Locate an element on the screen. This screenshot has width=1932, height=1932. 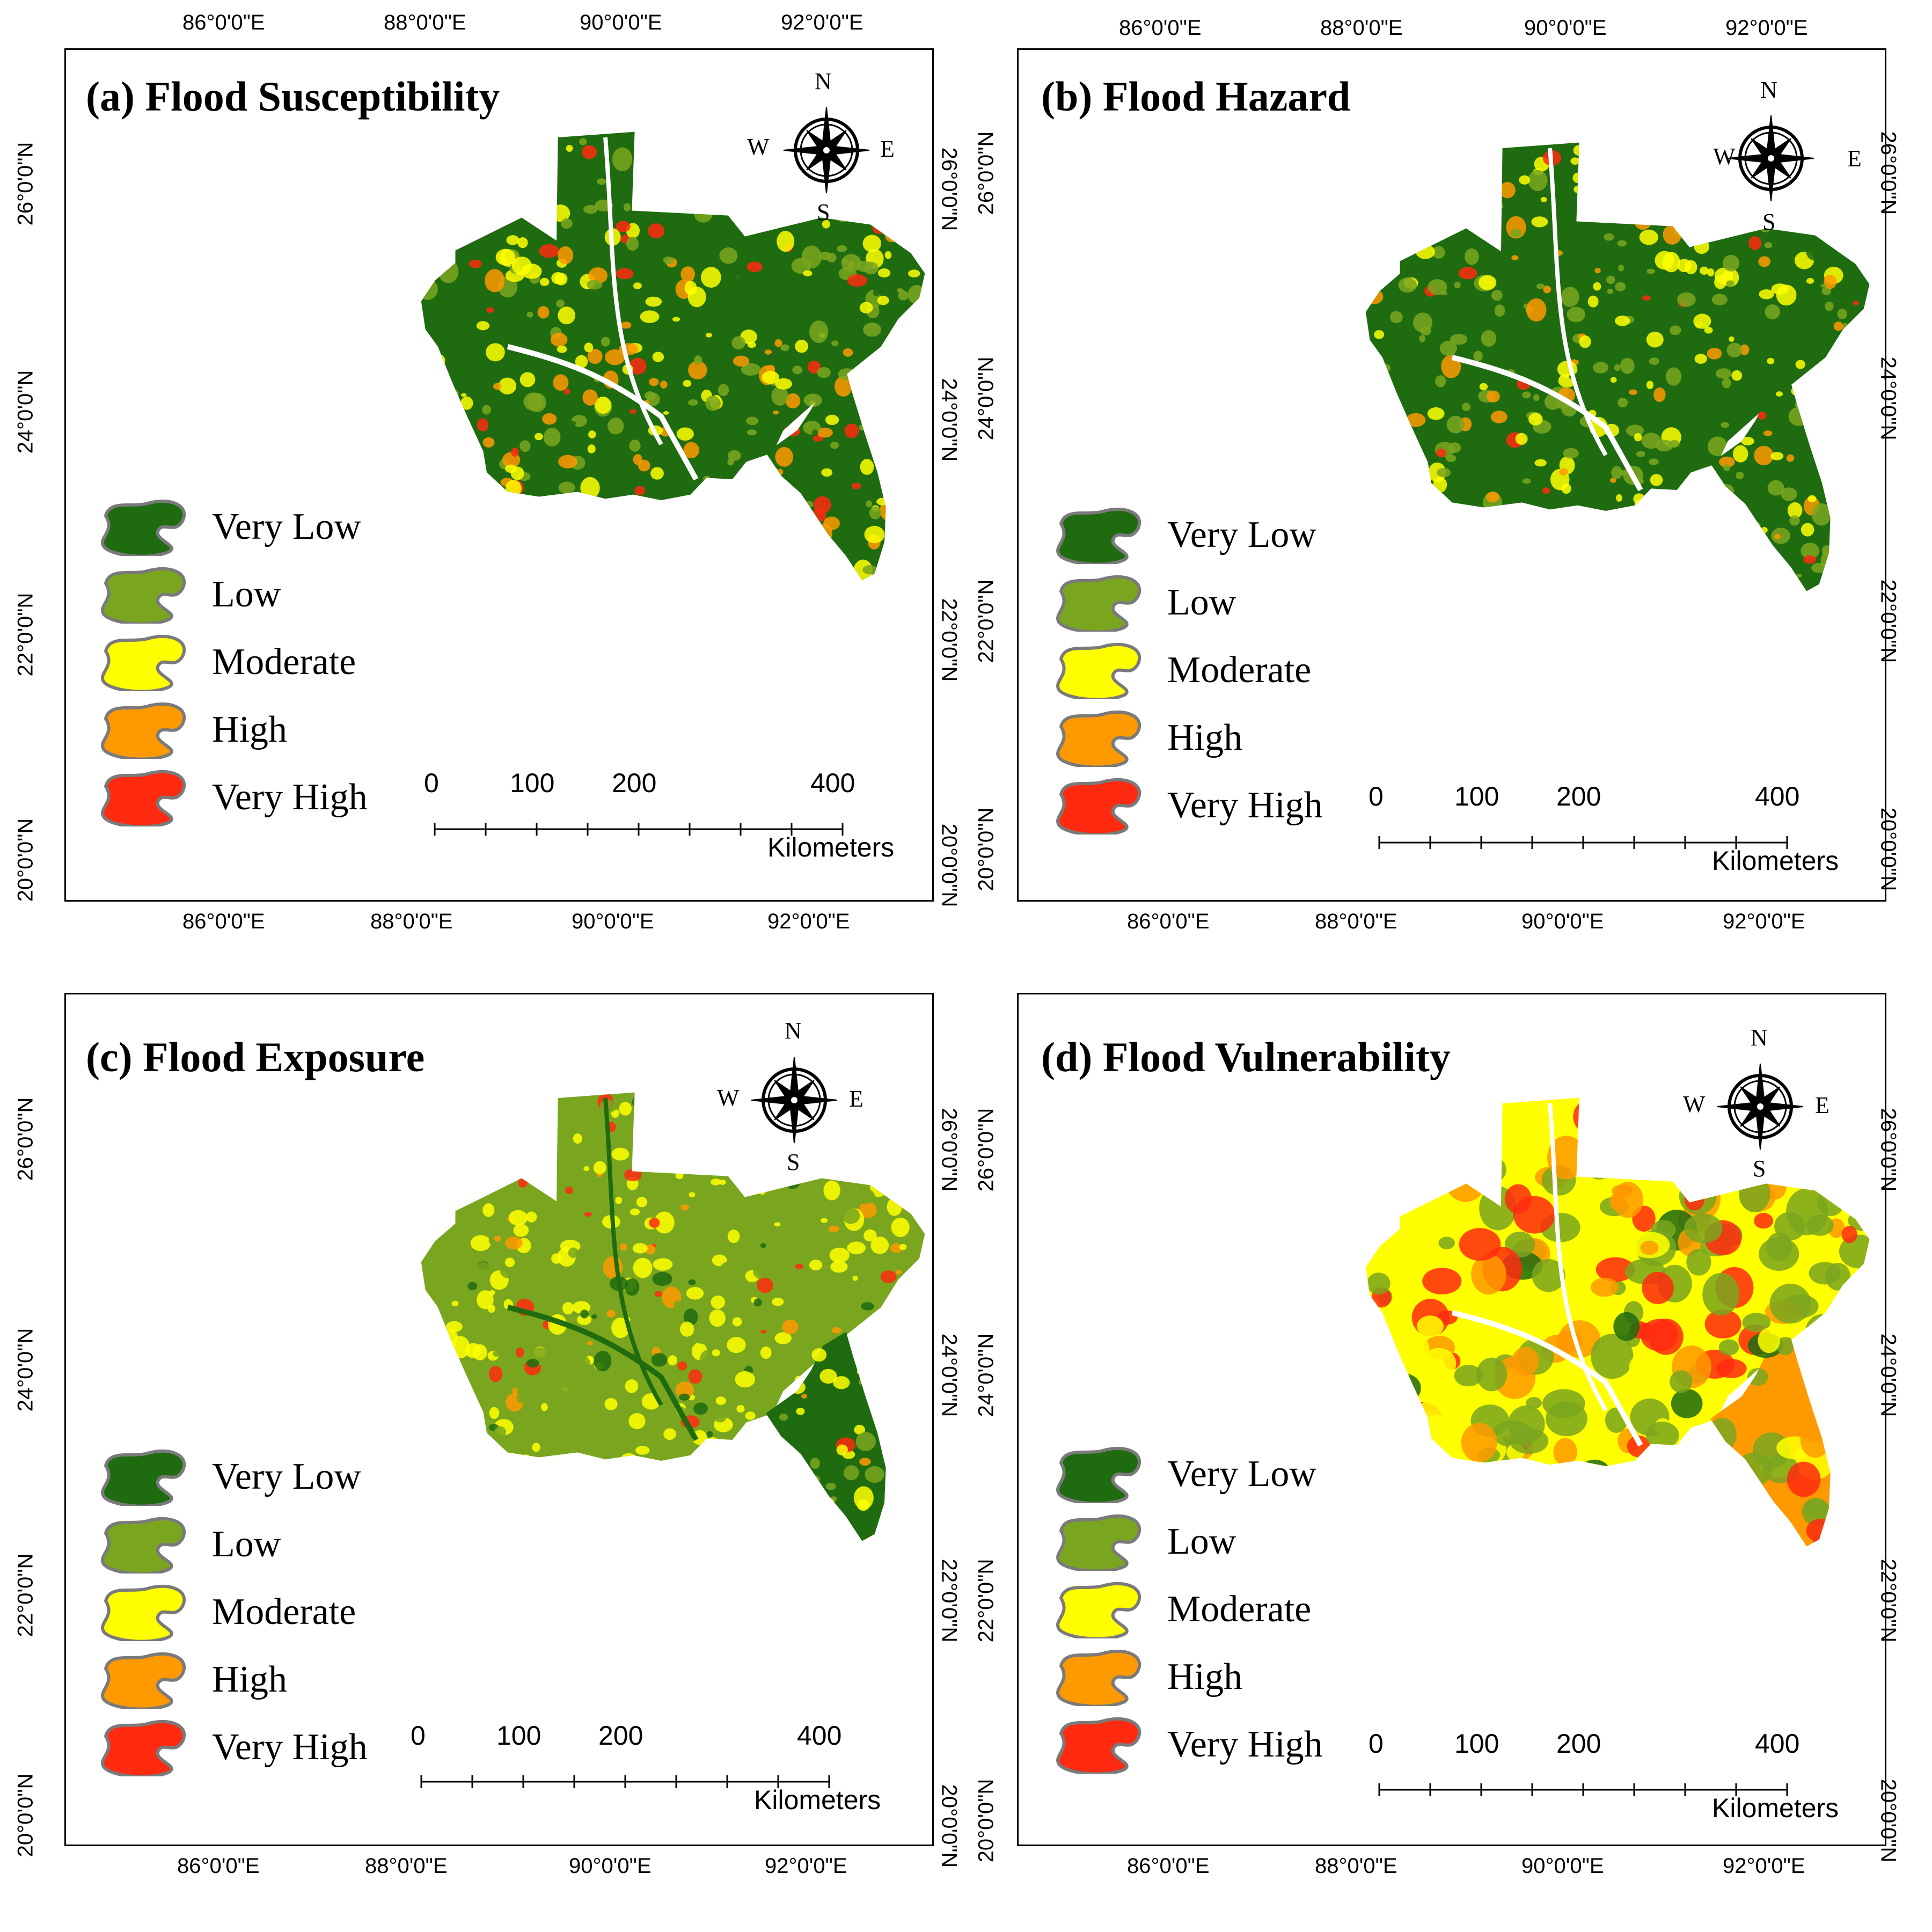
legend-label: Moderate is located at coordinates (284, 1612).